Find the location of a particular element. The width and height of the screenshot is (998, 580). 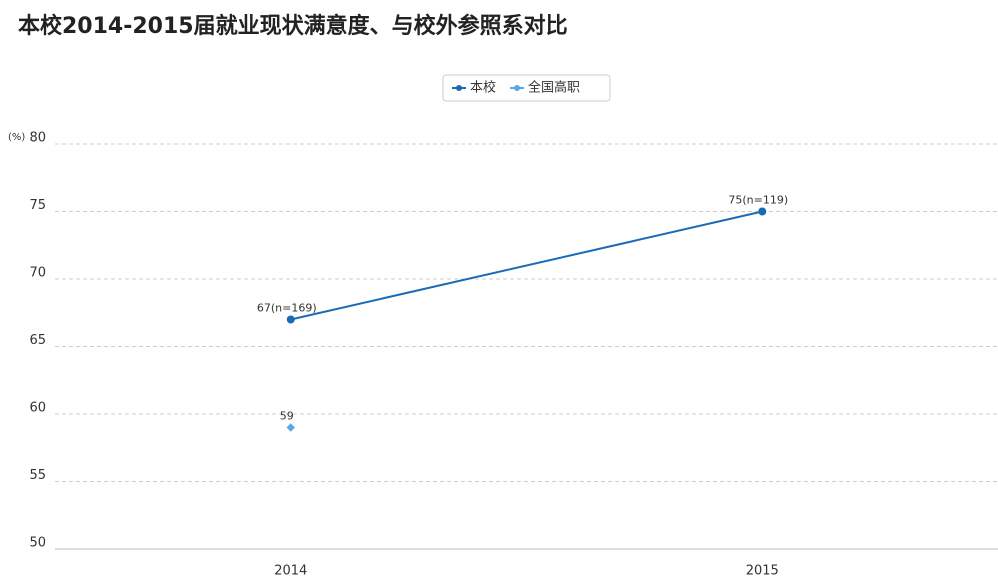

y-tick-label: 65 is located at coordinates (37, 340).